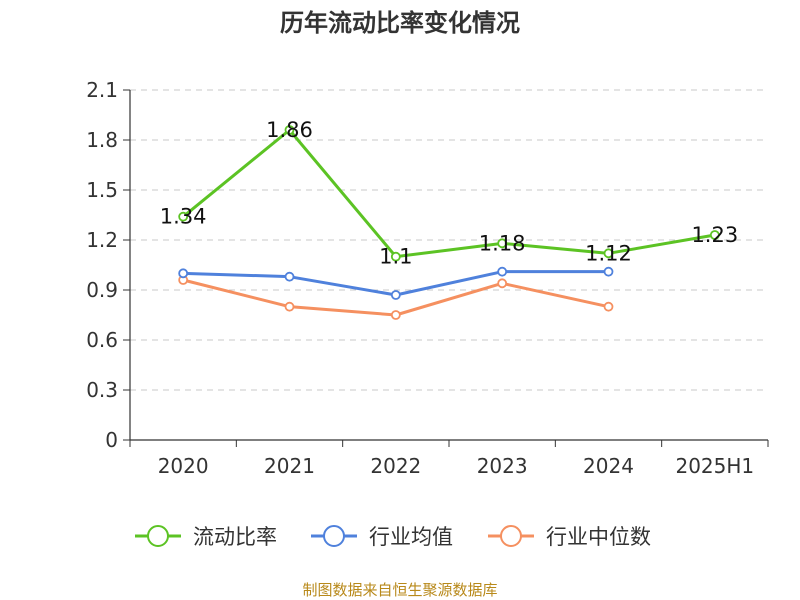 This screenshot has width=800, height=600. What do you see at coordinates (714, 466) in the screenshot?
I see `x-tick-label: 2025H1` at bounding box center [714, 466].